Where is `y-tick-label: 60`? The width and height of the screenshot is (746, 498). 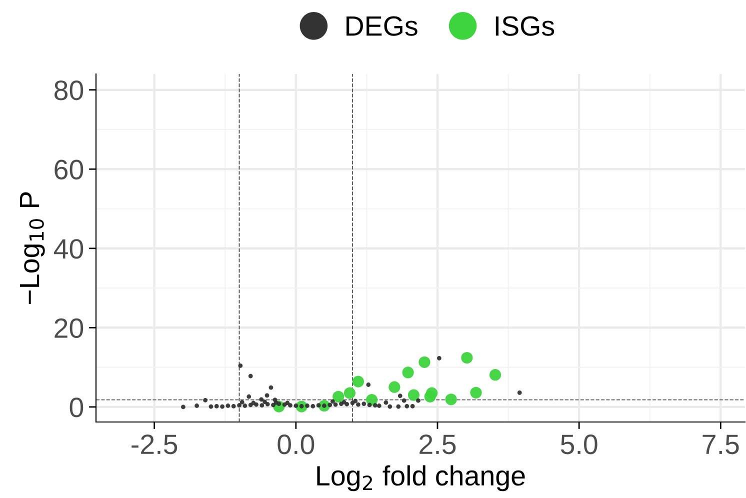 y-tick-label: 60 is located at coordinates (69, 170).